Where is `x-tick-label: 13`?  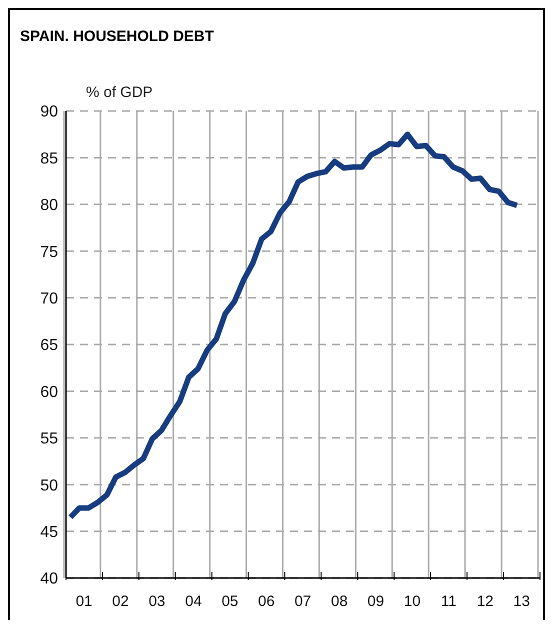 x-tick-label: 13 is located at coordinates (521, 601).